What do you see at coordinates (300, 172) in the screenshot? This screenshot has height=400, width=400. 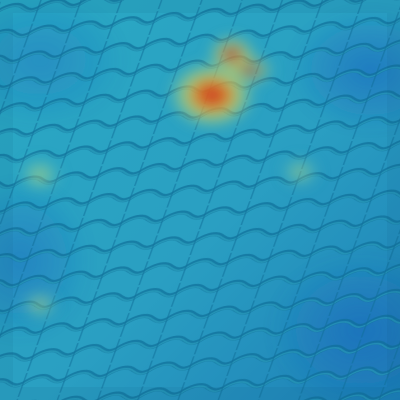 I see `warm-spot-right` at bounding box center [300, 172].